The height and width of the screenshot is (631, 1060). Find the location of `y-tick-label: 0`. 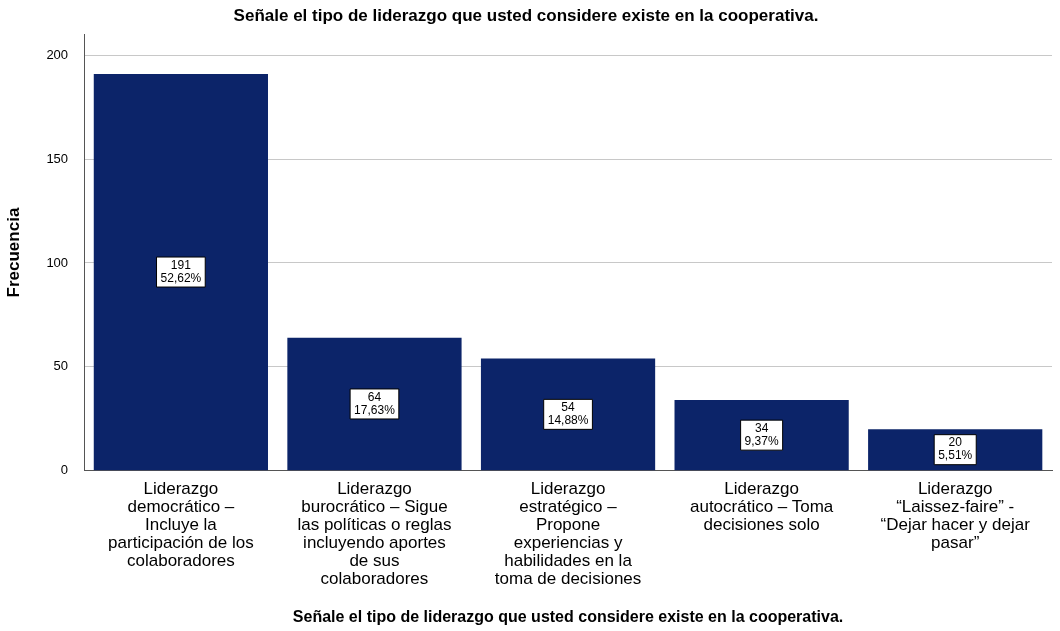

y-tick-label: 0 is located at coordinates (64, 470).